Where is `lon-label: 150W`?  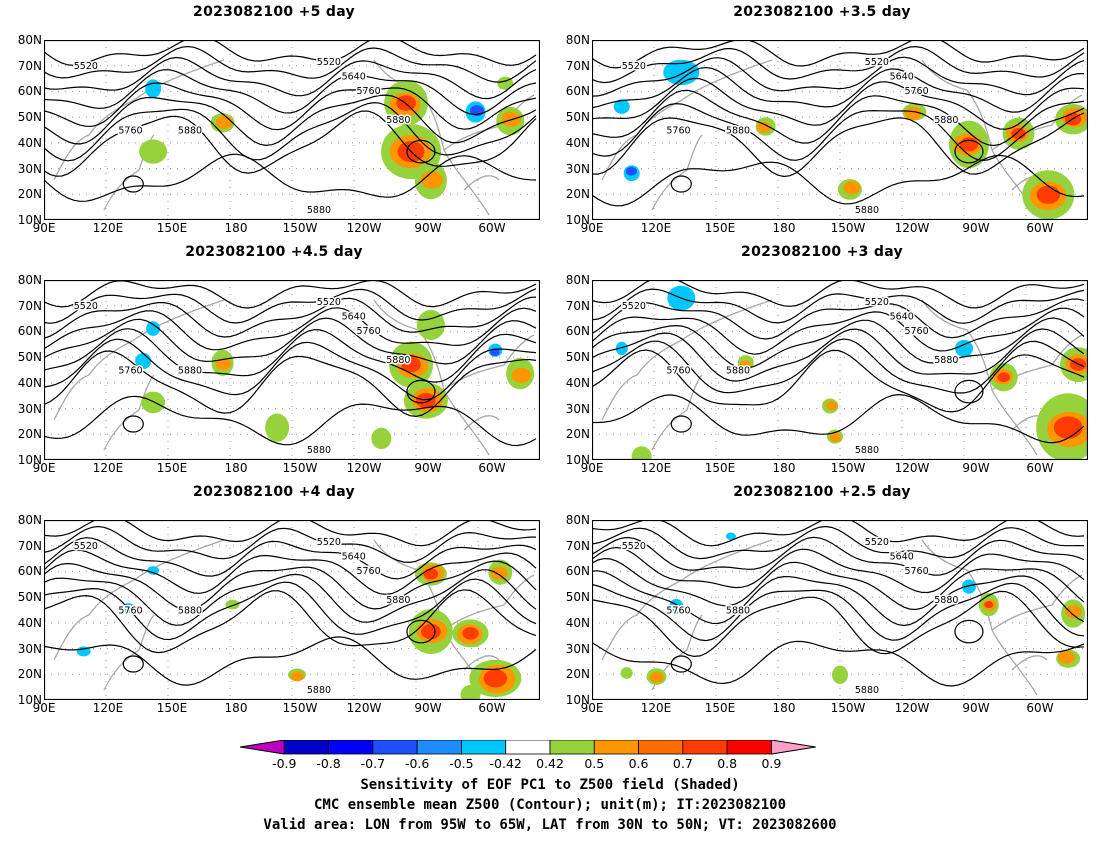
lon-label: 150W is located at coordinates (848, 708).